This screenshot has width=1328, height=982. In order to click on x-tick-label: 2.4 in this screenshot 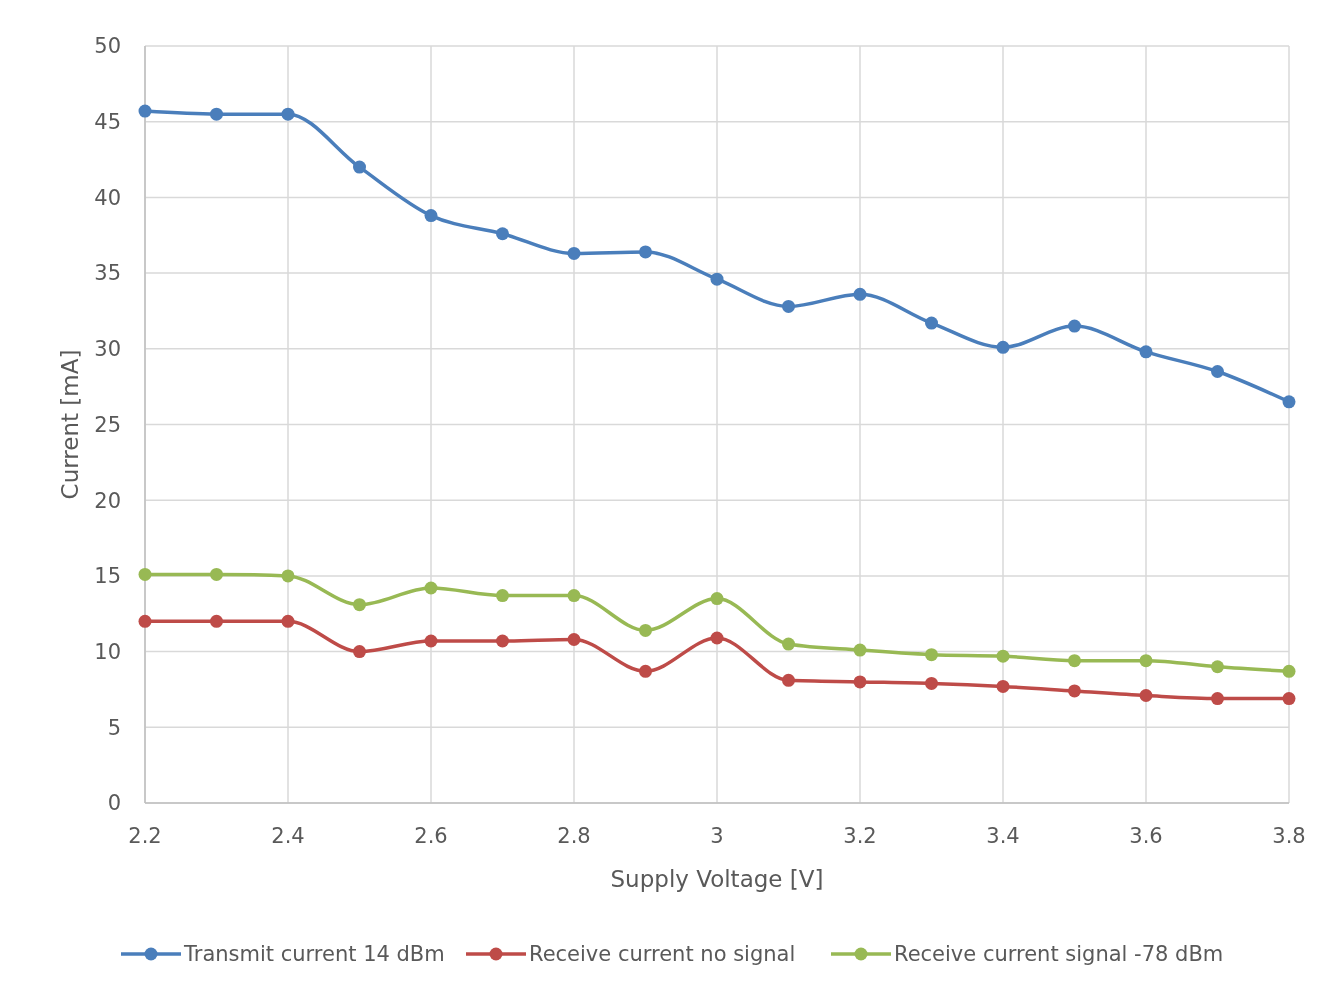, I will do `click(288, 836)`.